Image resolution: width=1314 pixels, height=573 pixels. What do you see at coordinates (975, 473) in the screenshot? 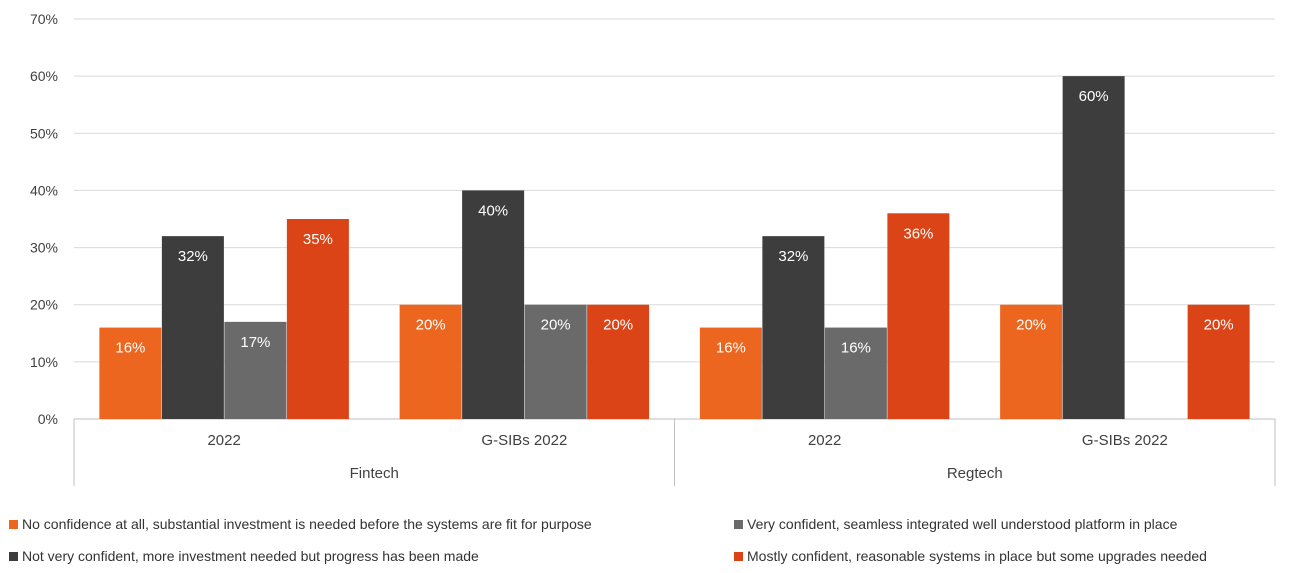
I see `x-group-label: Regtech` at bounding box center [975, 473].